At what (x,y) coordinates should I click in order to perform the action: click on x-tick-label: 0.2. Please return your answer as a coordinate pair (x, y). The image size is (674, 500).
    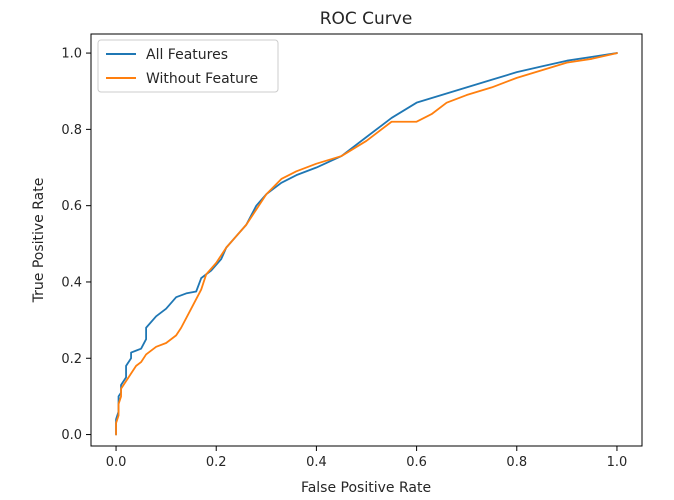
    Looking at the image, I should click on (216, 462).